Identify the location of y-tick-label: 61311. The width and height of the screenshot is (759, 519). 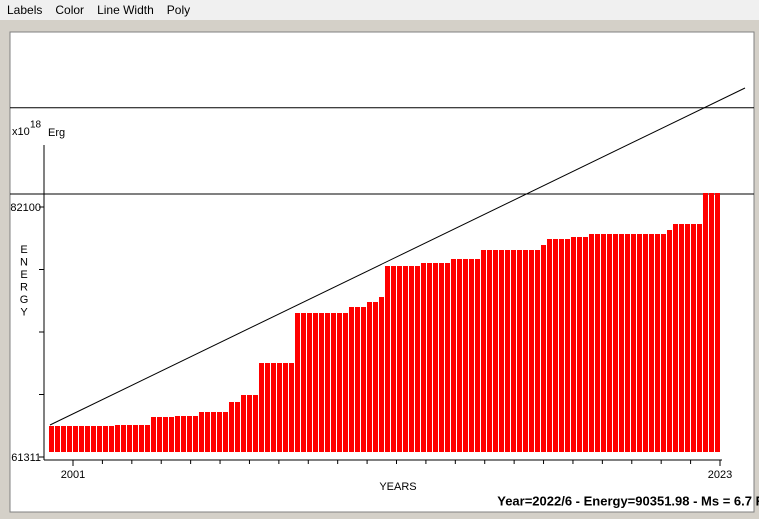
(26, 458).